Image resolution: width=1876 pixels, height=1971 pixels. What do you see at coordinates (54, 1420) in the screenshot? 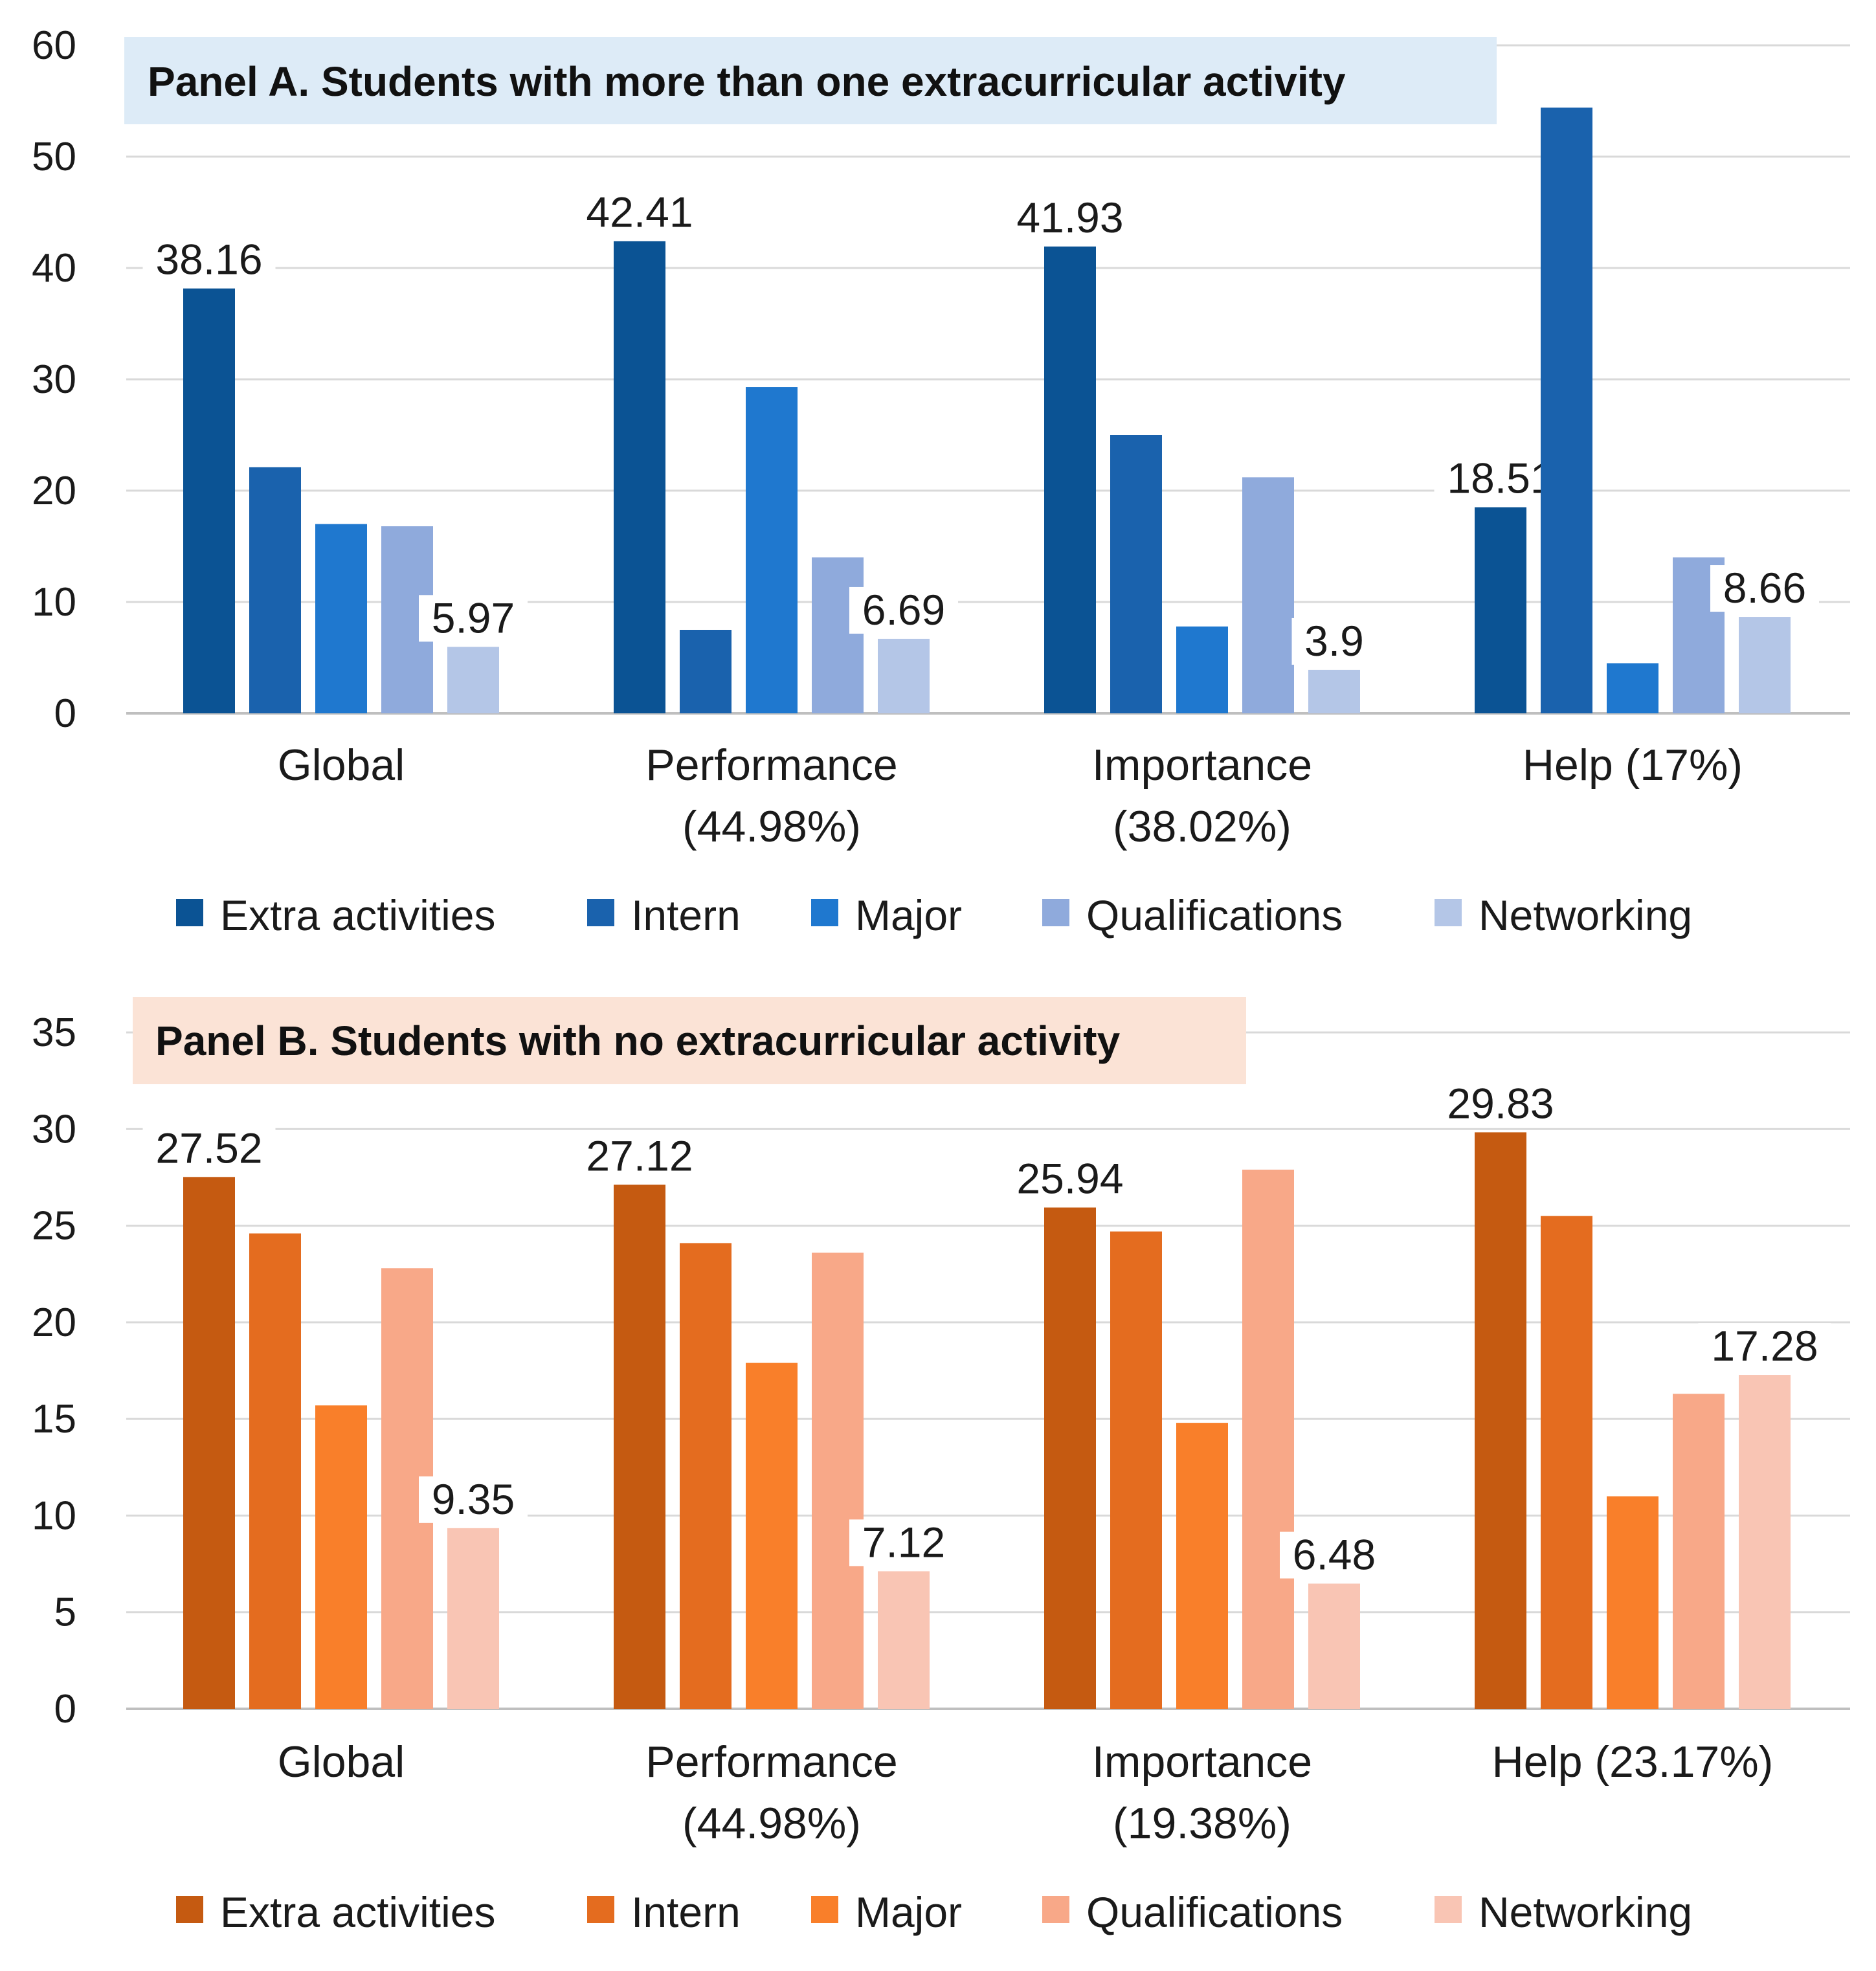
I see `y-tick-label: 15` at bounding box center [54, 1420].